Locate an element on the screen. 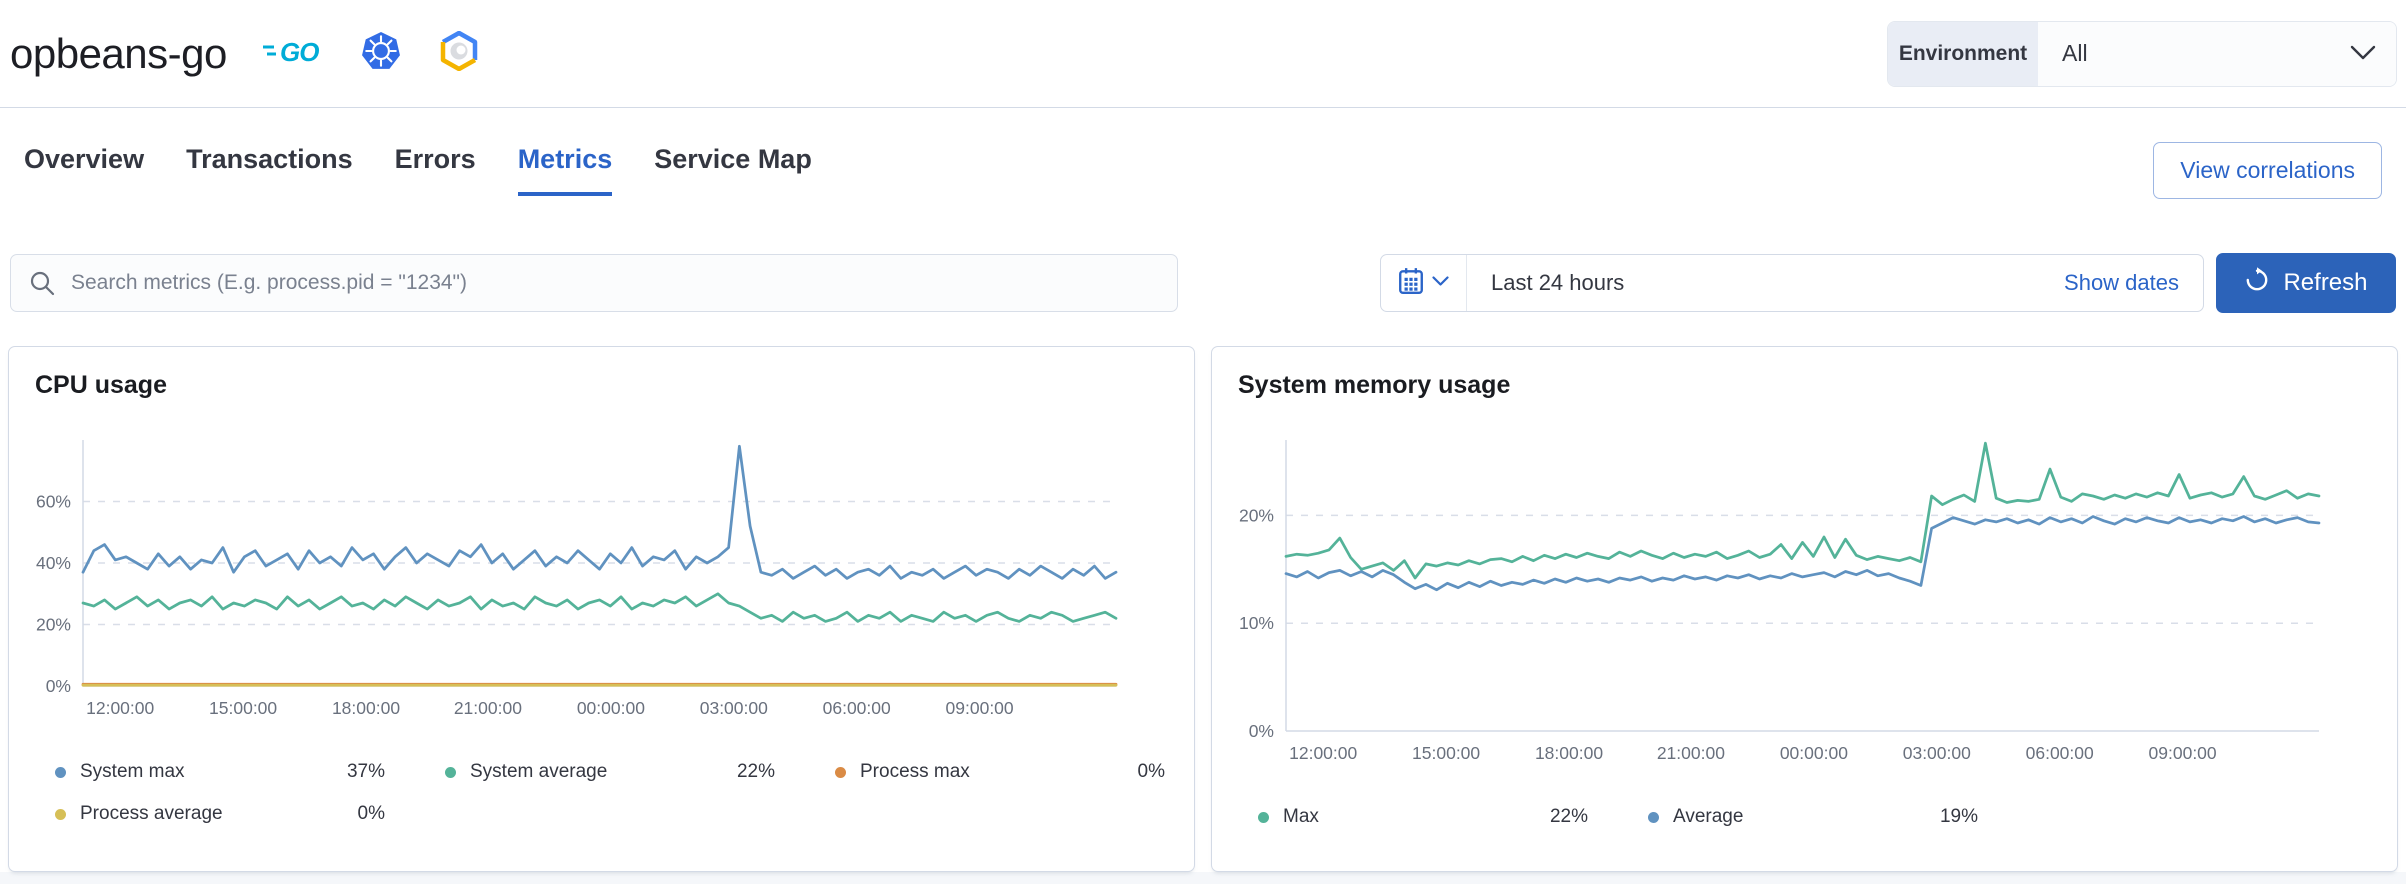  refresh-button-label: Refresh is located at coordinates (2325, 282).